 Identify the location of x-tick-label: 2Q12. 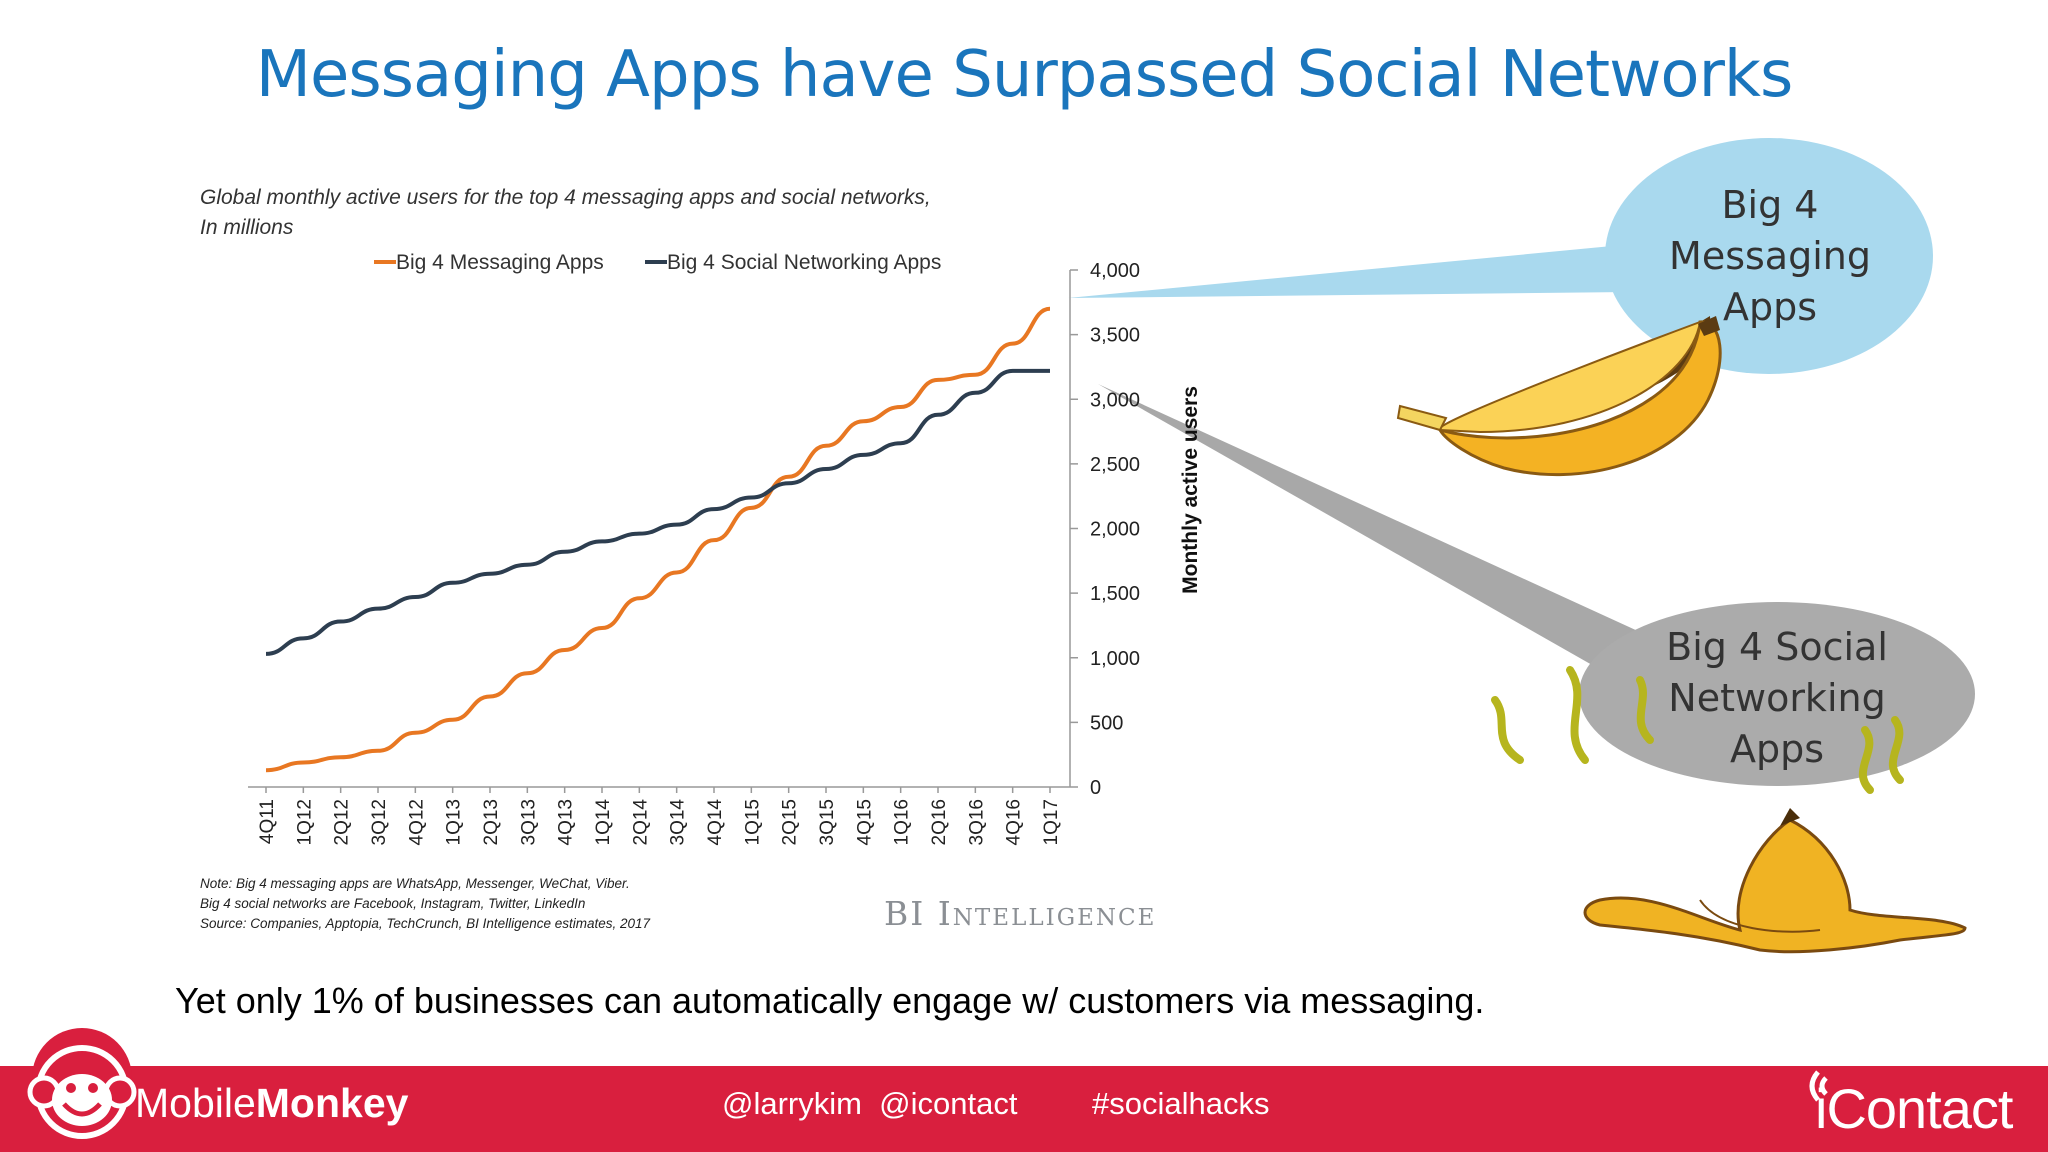
(342, 822).